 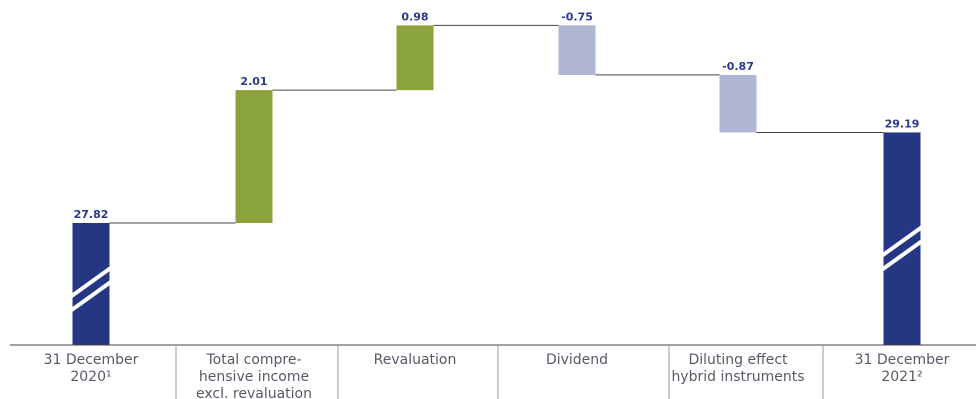 What do you see at coordinates (415, 360) in the screenshot?
I see `category-label: Revaluation` at bounding box center [415, 360].